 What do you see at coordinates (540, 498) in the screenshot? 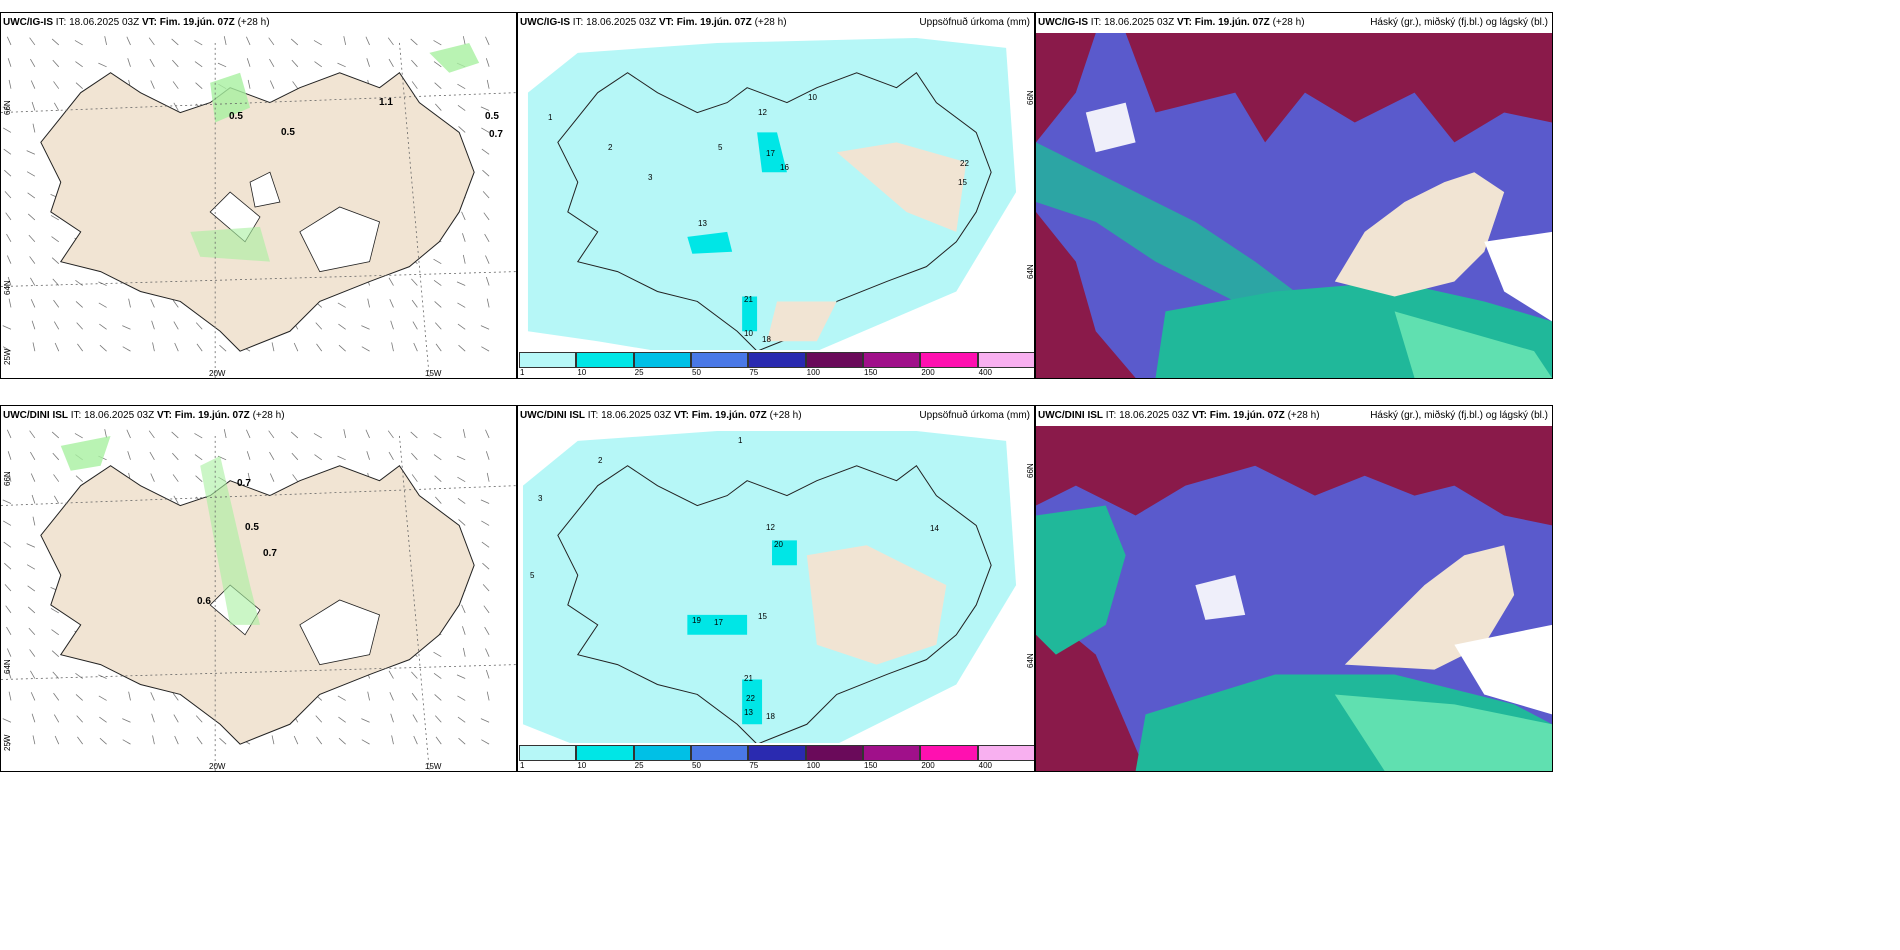
I see `precip-value: 3` at bounding box center [540, 498].